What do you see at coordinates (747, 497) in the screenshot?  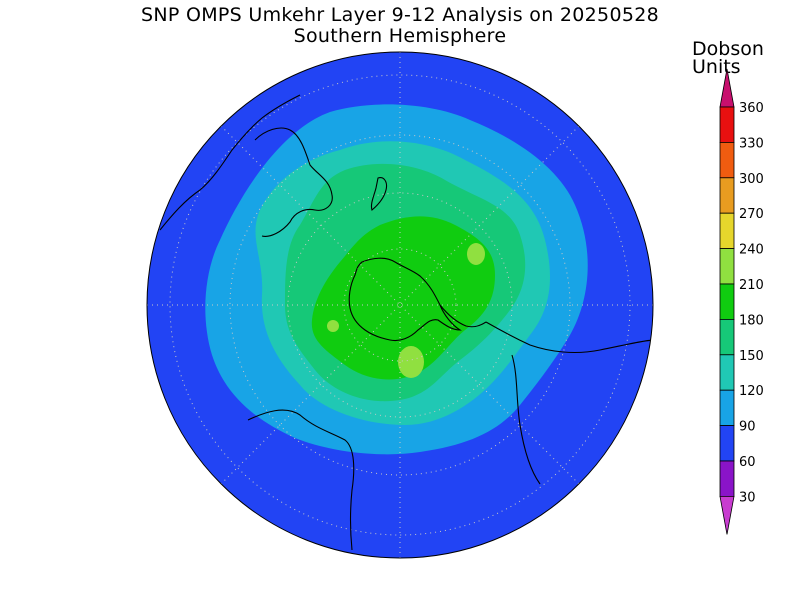 I see `colorbar-tick-label: 30` at bounding box center [747, 497].